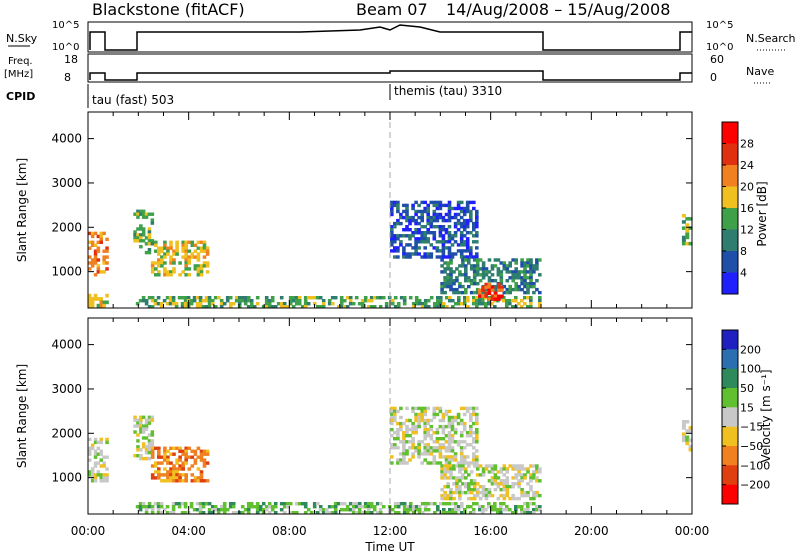  Describe the element at coordinates (730, 417) in the screenshot. I see `velocity-colorbar-swatch` at that location.